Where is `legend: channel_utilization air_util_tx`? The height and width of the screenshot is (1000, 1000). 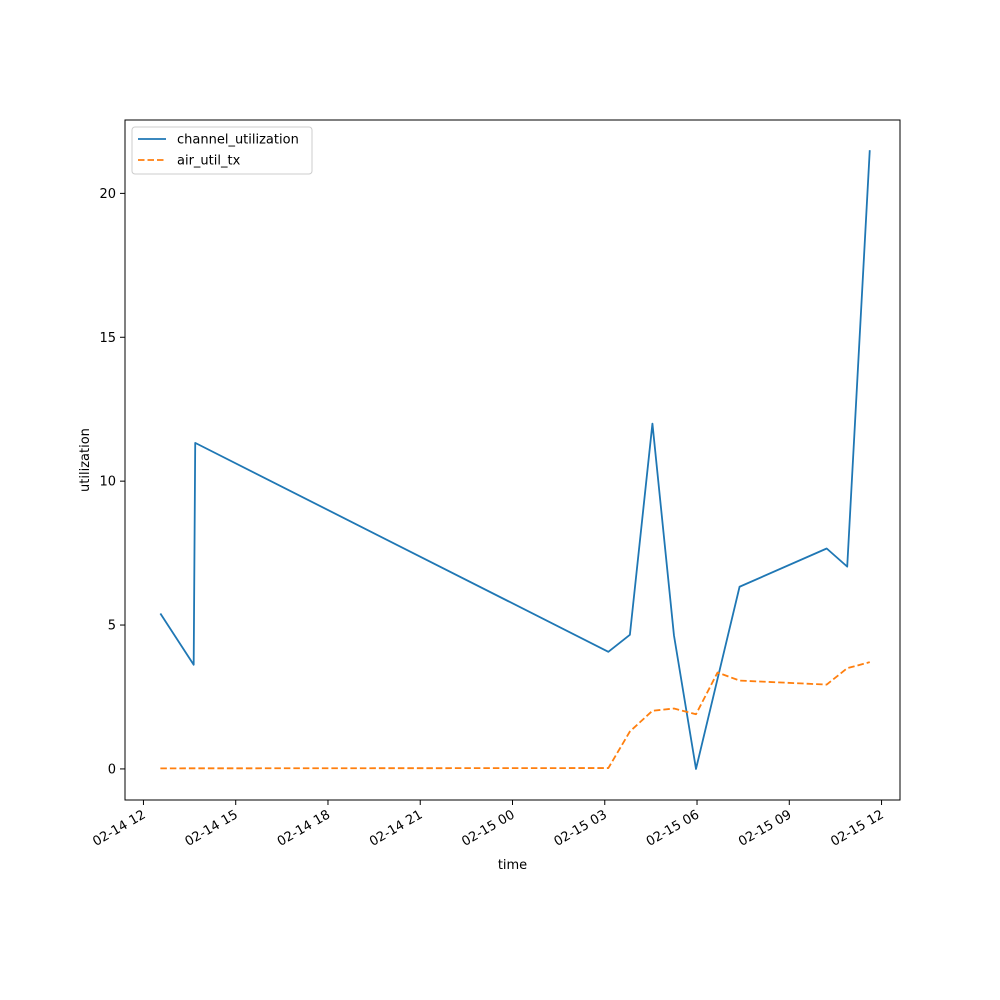
legend: channel_utilization air_util_tx is located at coordinates (222, 150).